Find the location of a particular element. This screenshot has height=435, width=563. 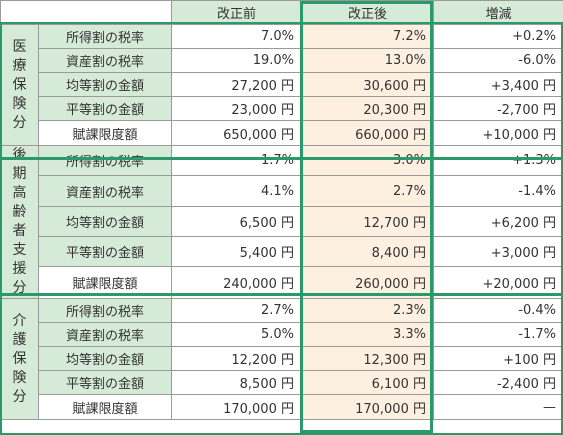

value-before: 27,200 円 is located at coordinates (236, 84).